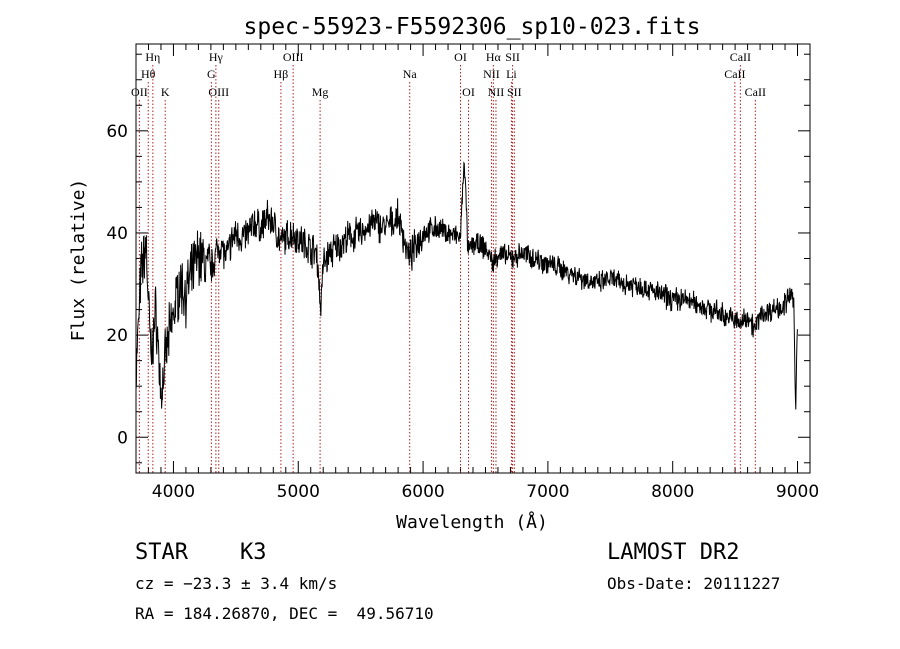 The height and width of the screenshot is (649, 900). I want to click on spectral-line-label: OII, so click(139, 92).